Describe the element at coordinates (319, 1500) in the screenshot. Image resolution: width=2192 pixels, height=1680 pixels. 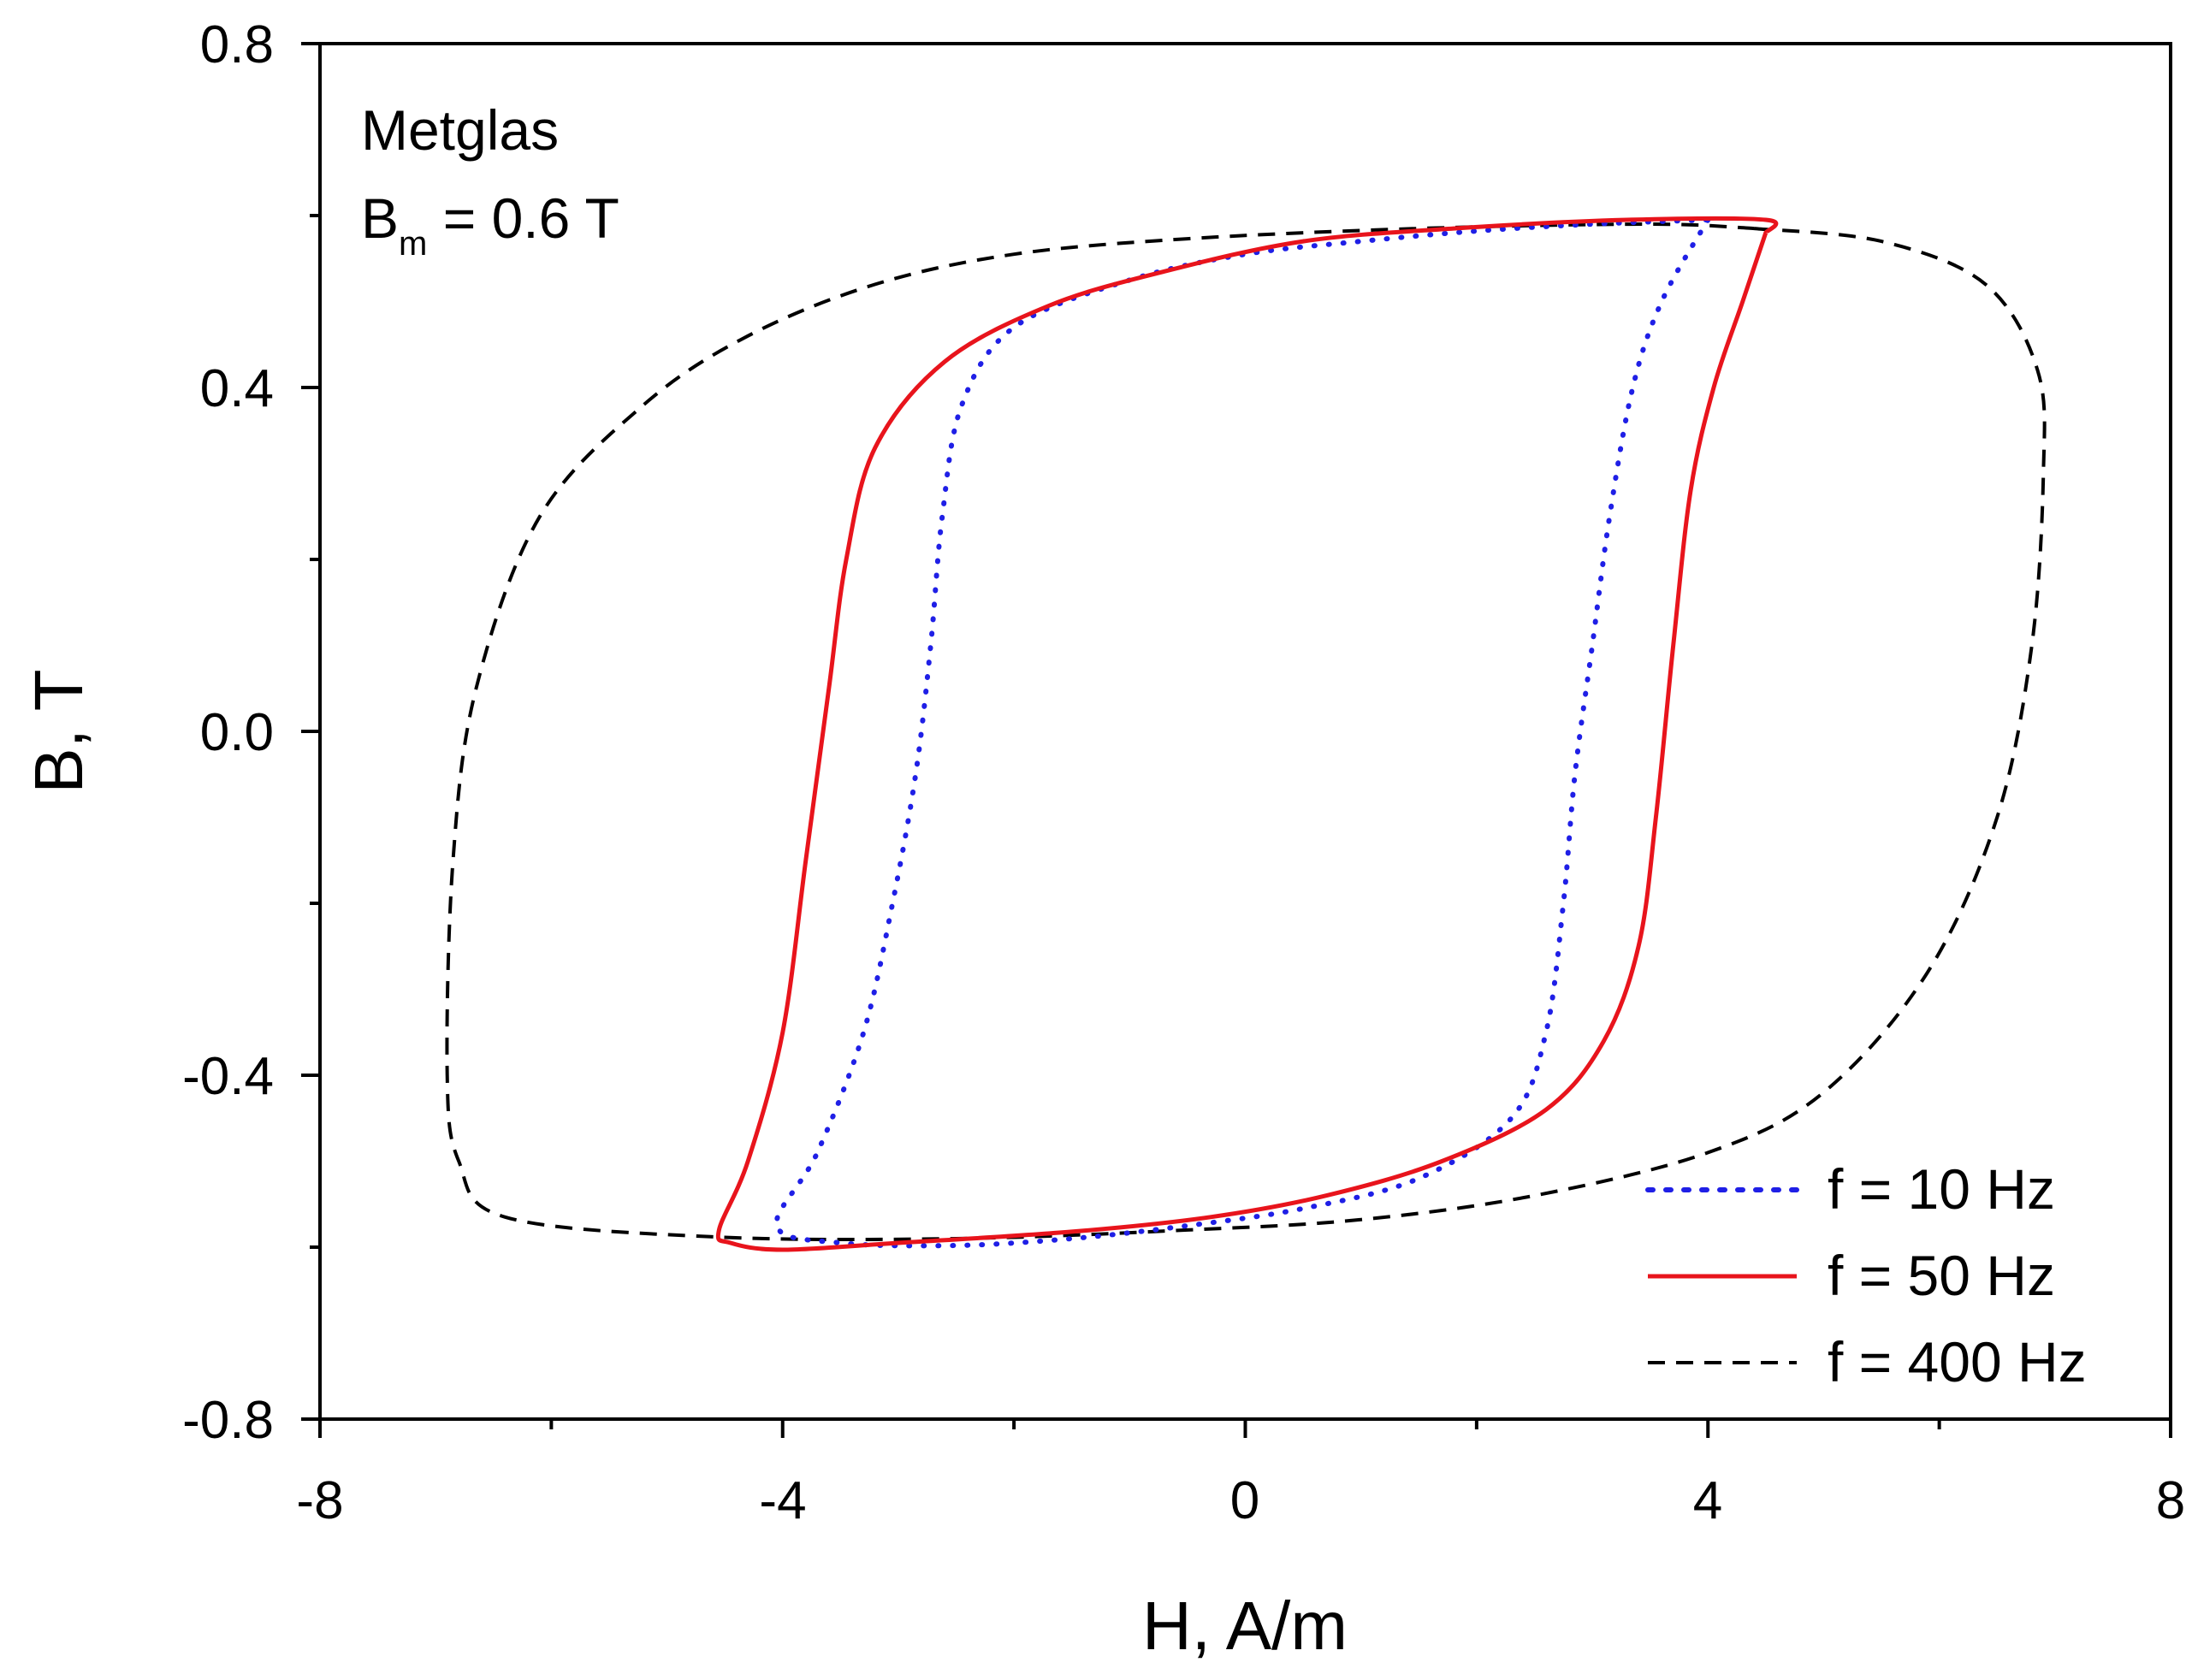
I see `x-tick-label-neg8: -8` at that location.